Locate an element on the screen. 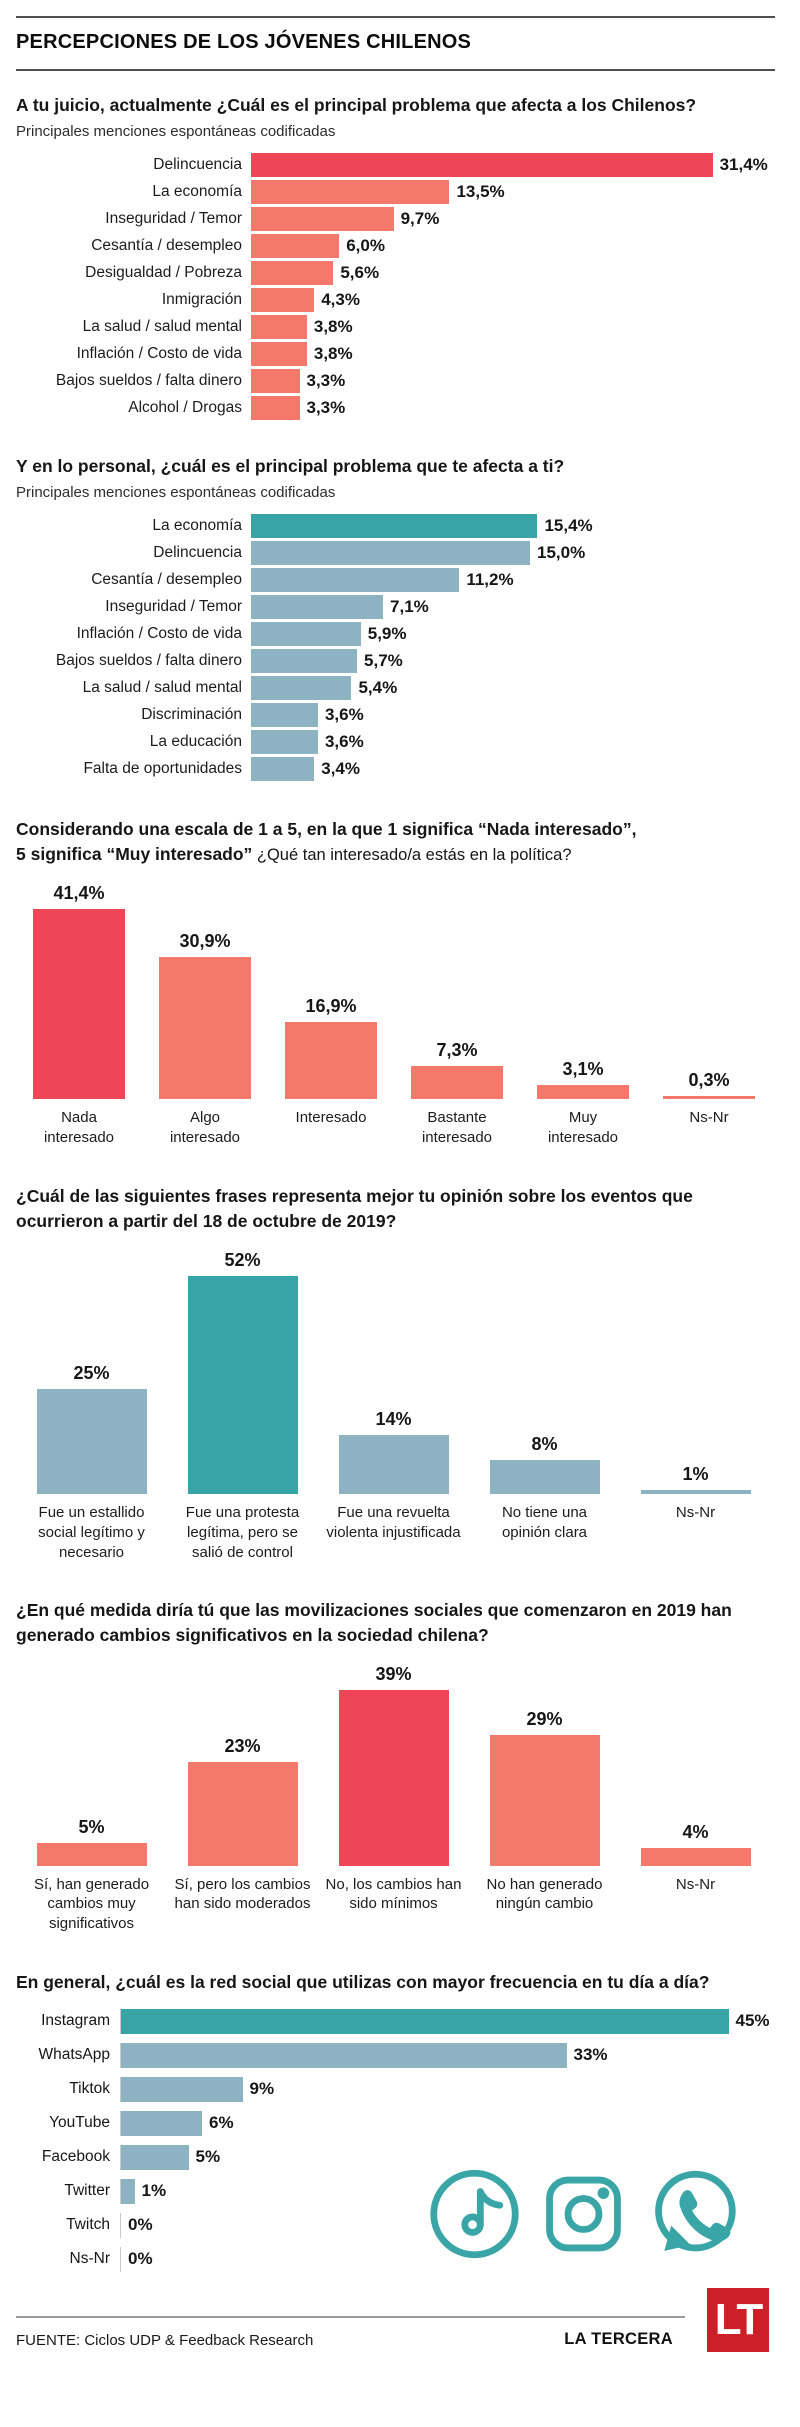  bar-row: Bajos sueldos / falta dinero 5,7% is located at coordinates (395, 660).